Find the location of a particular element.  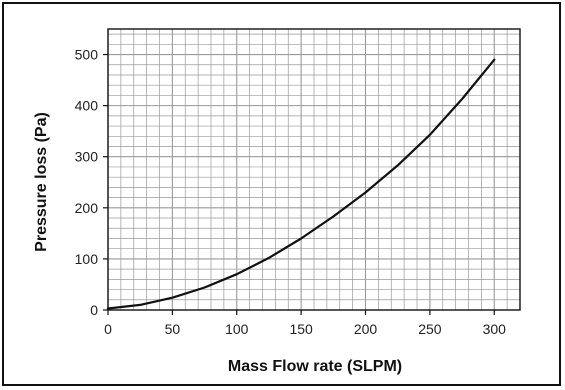

x-tick-label: 250 is located at coordinates (430, 329).